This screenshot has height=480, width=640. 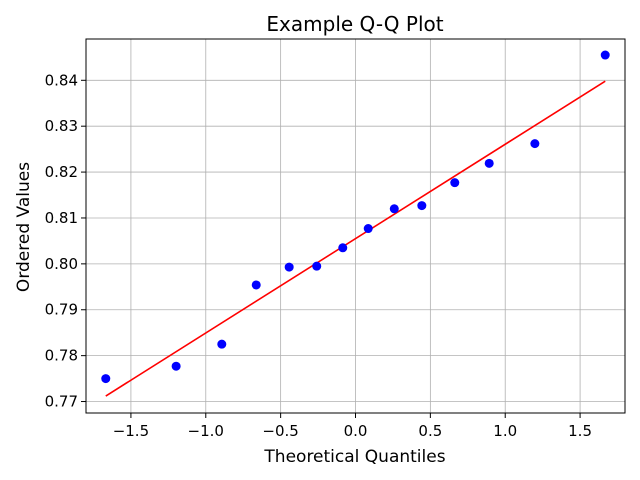 What do you see at coordinates (61, 172) in the screenshot?
I see `y-tick-label: 0.82` at bounding box center [61, 172].